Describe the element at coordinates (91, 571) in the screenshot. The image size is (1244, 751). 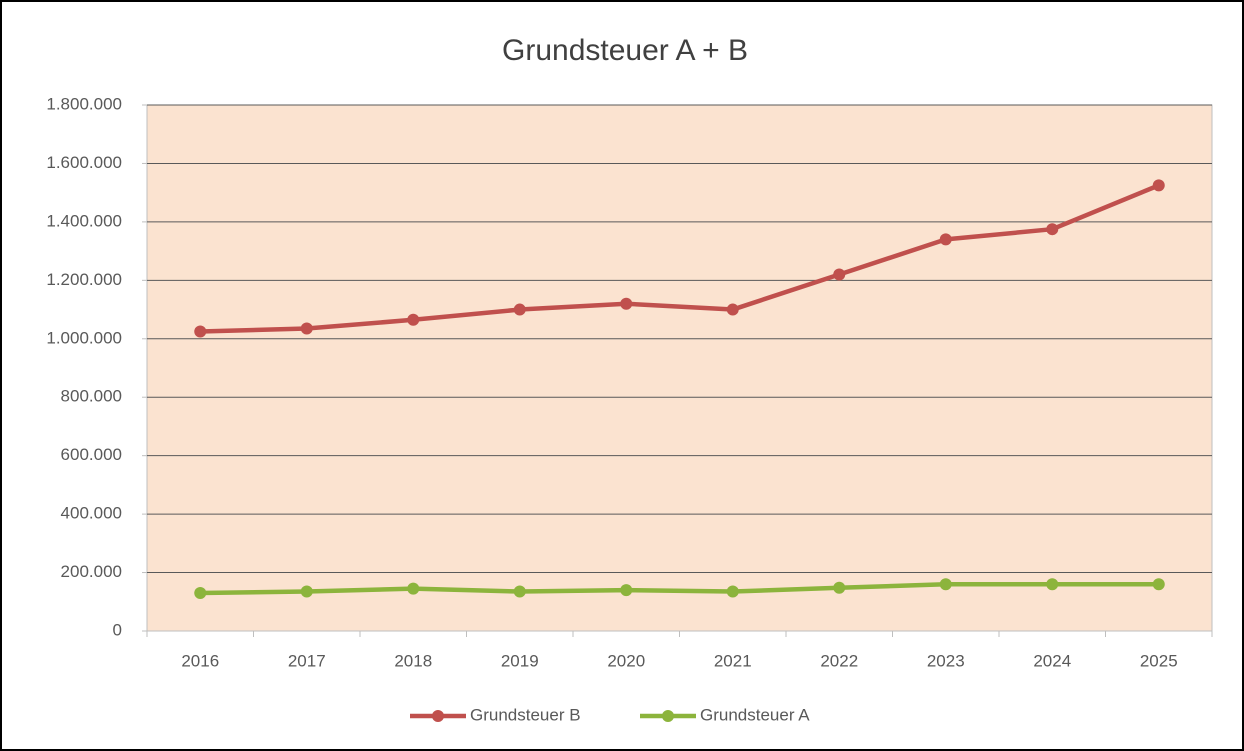
I see `y-tick-label: 200.000` at that location.